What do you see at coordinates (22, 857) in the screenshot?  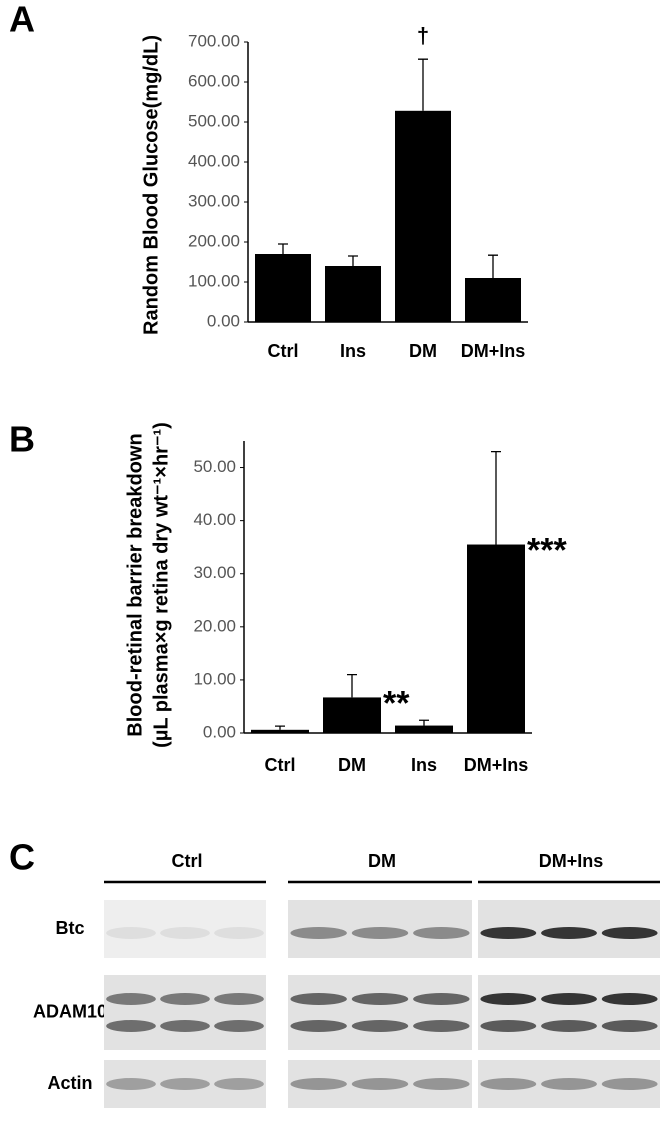 I see `panel-label: C` at bounding box center [22, 857].